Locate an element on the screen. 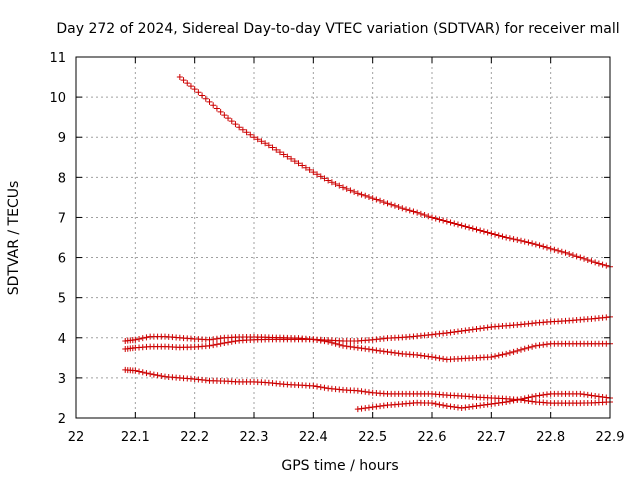 This screenshot has height=480, width=640. series-satellite-b is located at coordinates (367, 328).